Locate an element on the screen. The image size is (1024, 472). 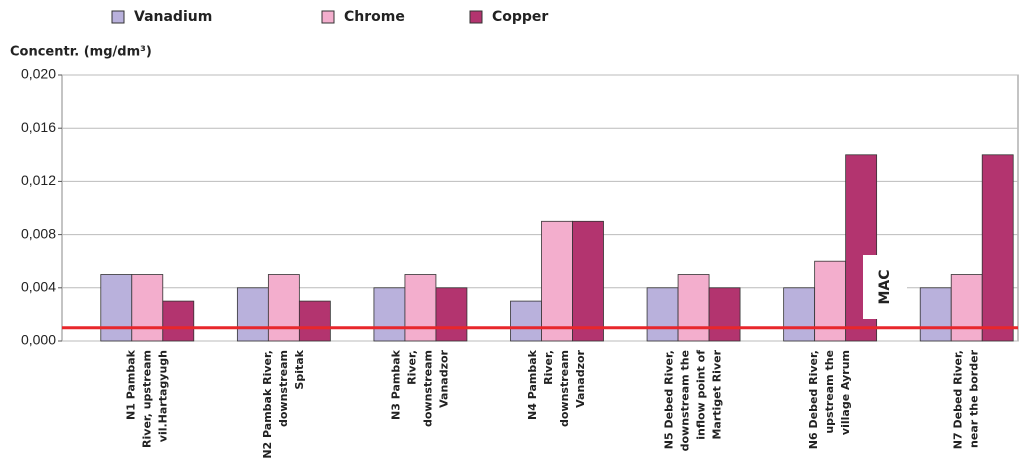
y-tick-label: 0,016 is located at coordinates (38, 127).